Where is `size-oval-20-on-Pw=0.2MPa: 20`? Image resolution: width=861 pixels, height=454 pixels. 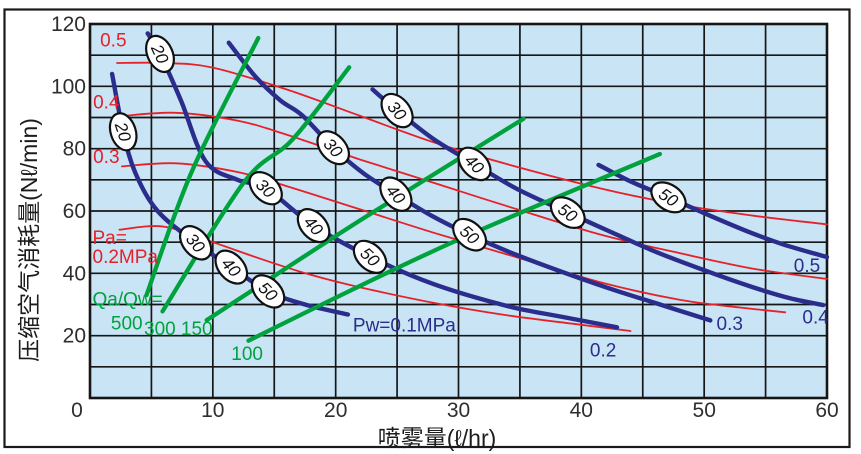 size-oval-20-on-Pw=0.2MPa: 20 is located at coordinates (160, 54).